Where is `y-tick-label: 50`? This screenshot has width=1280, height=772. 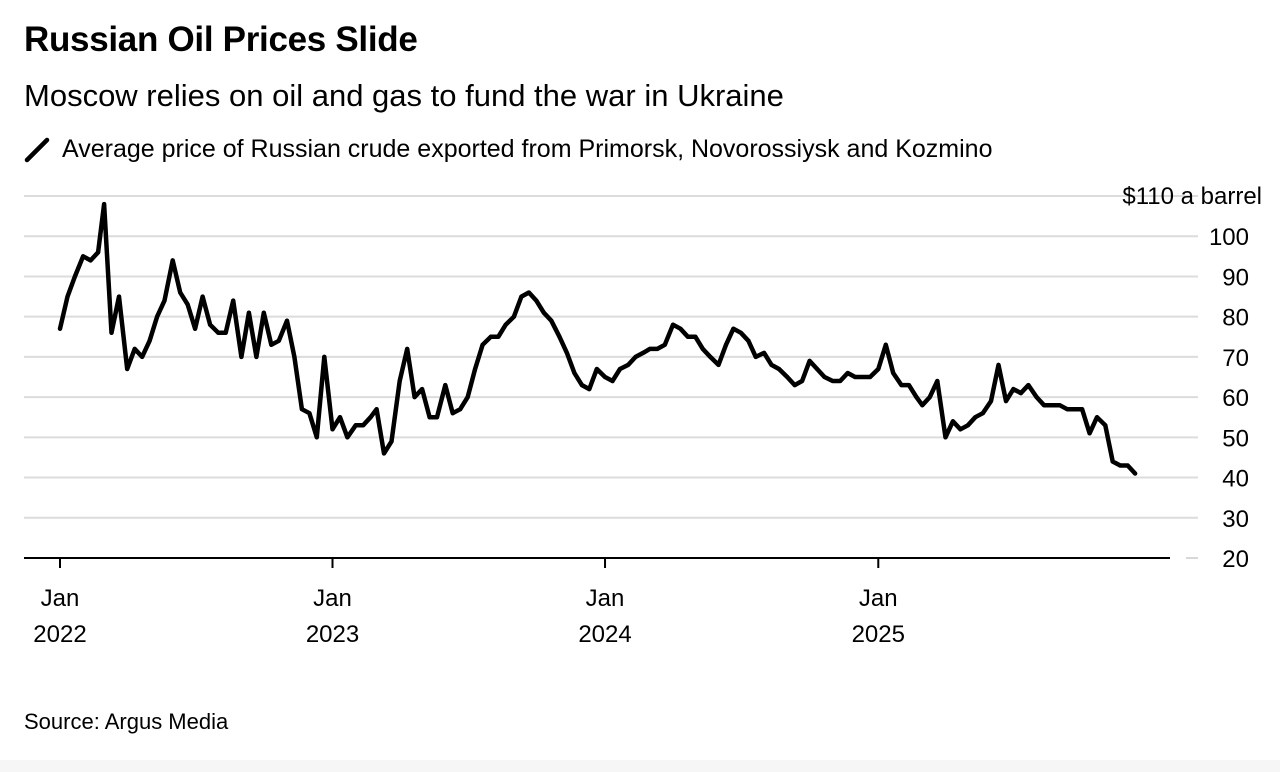
y-tick-label: 50 is located at coordinates (1235, 438).